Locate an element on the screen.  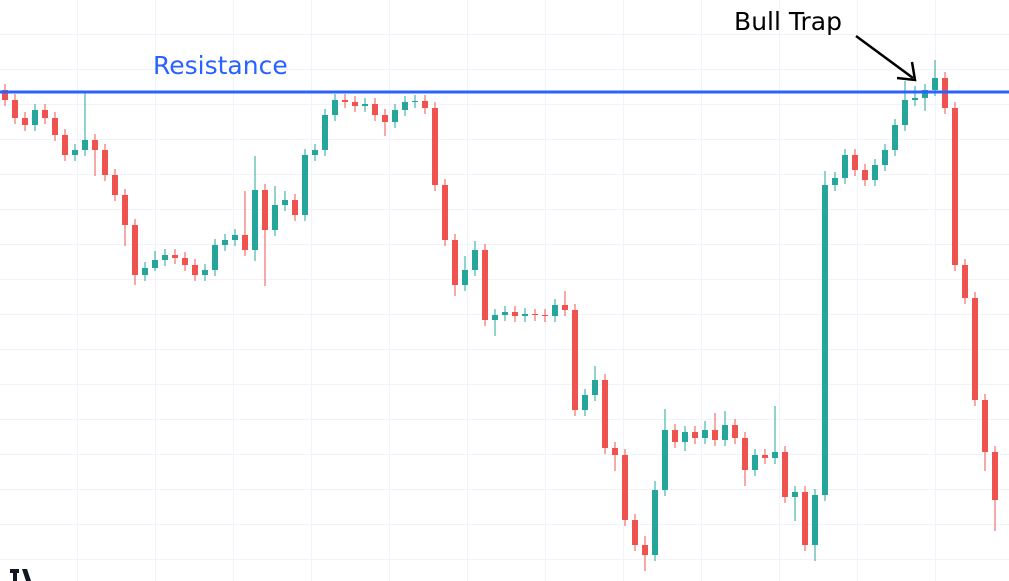
annotation-arrow is located at coordinates (884, 57).